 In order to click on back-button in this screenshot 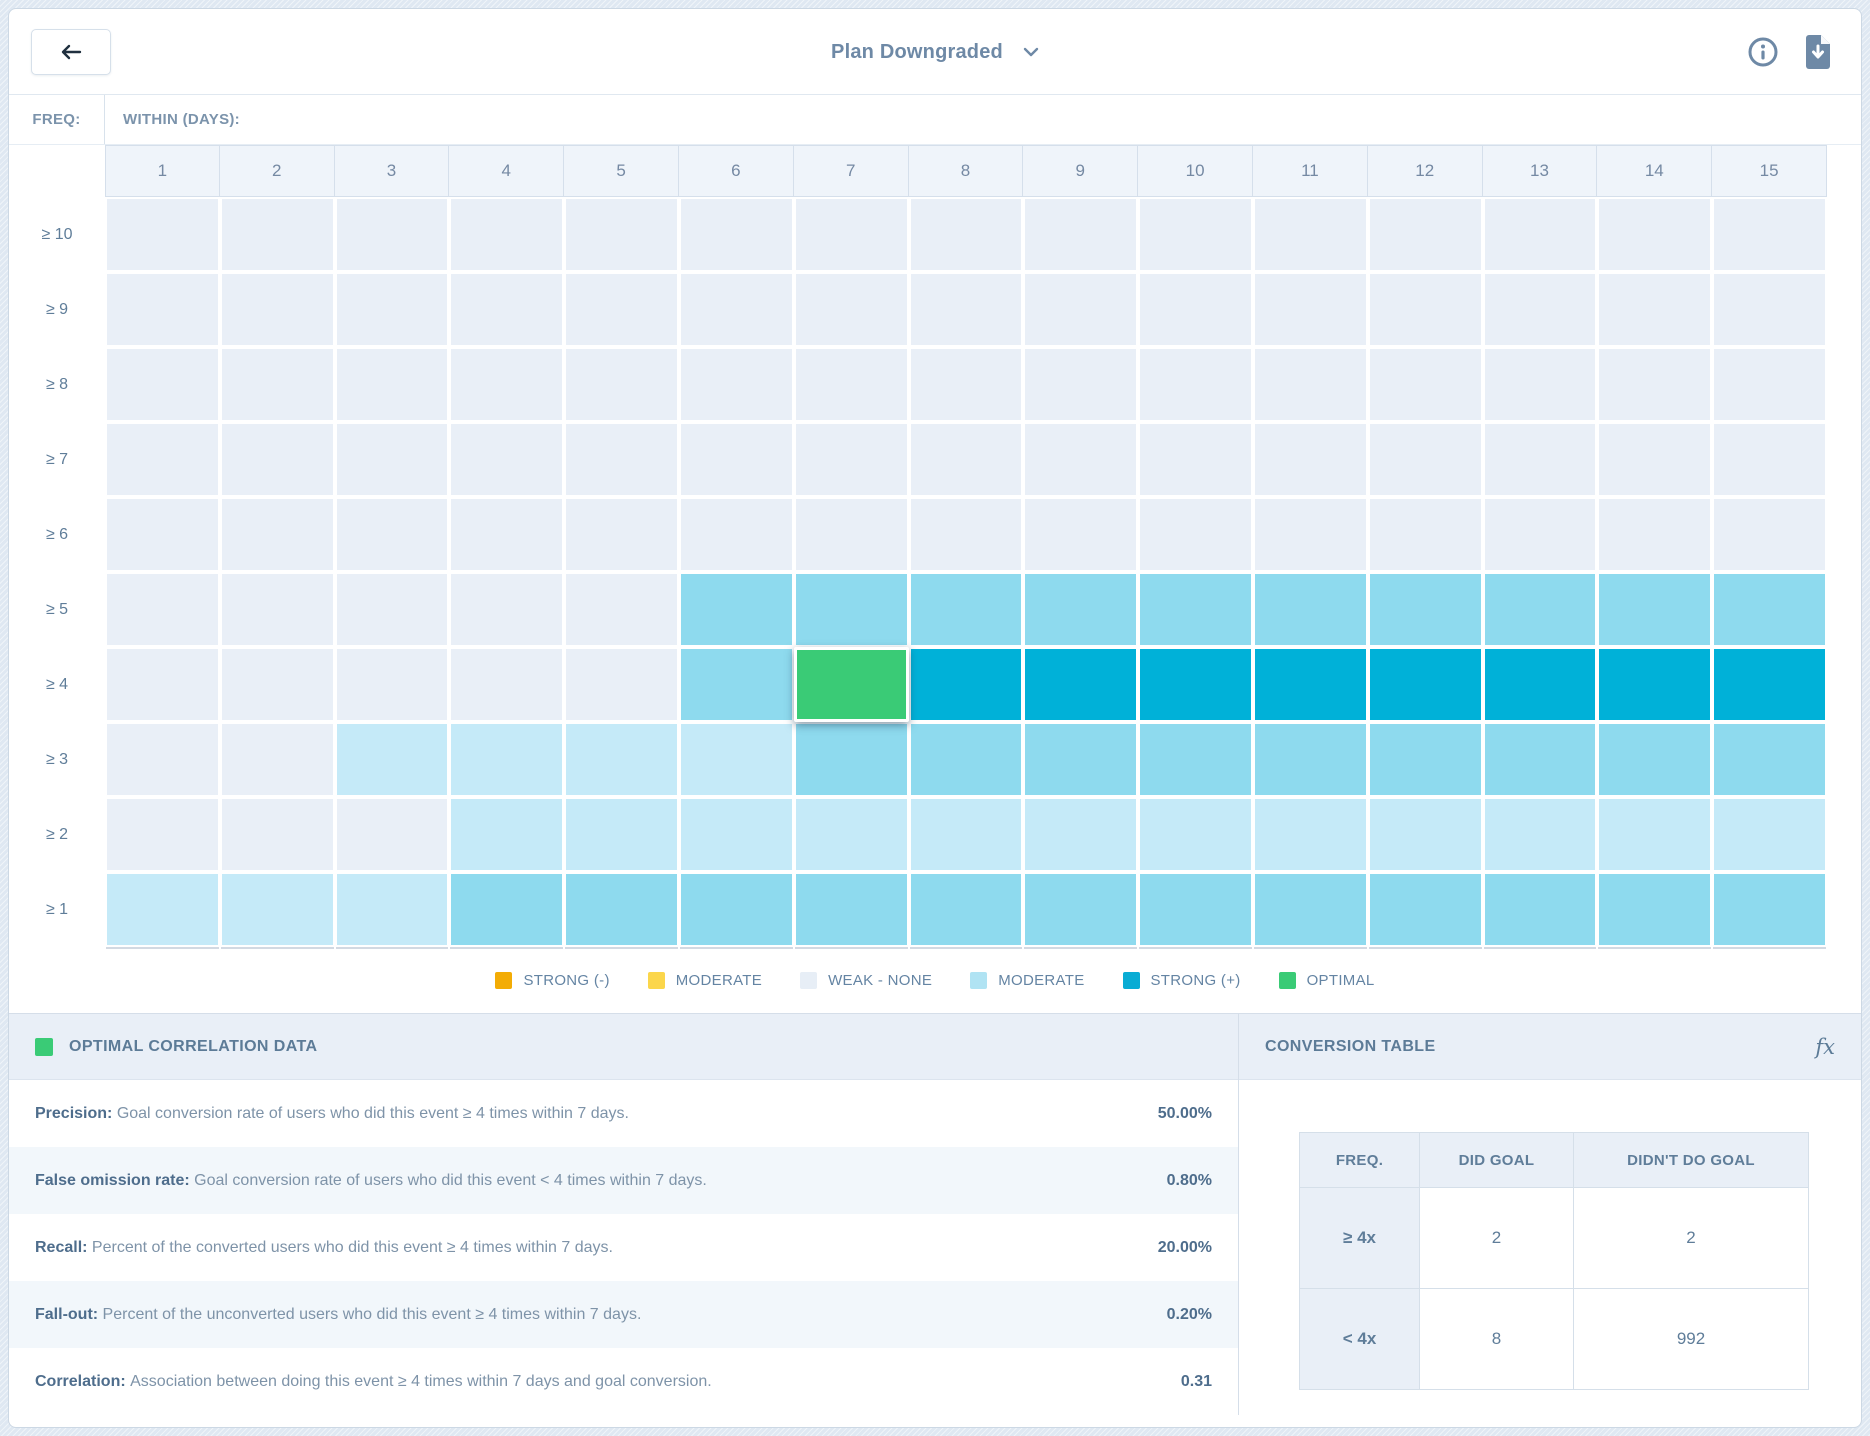, I will do `click(71, 52)`.